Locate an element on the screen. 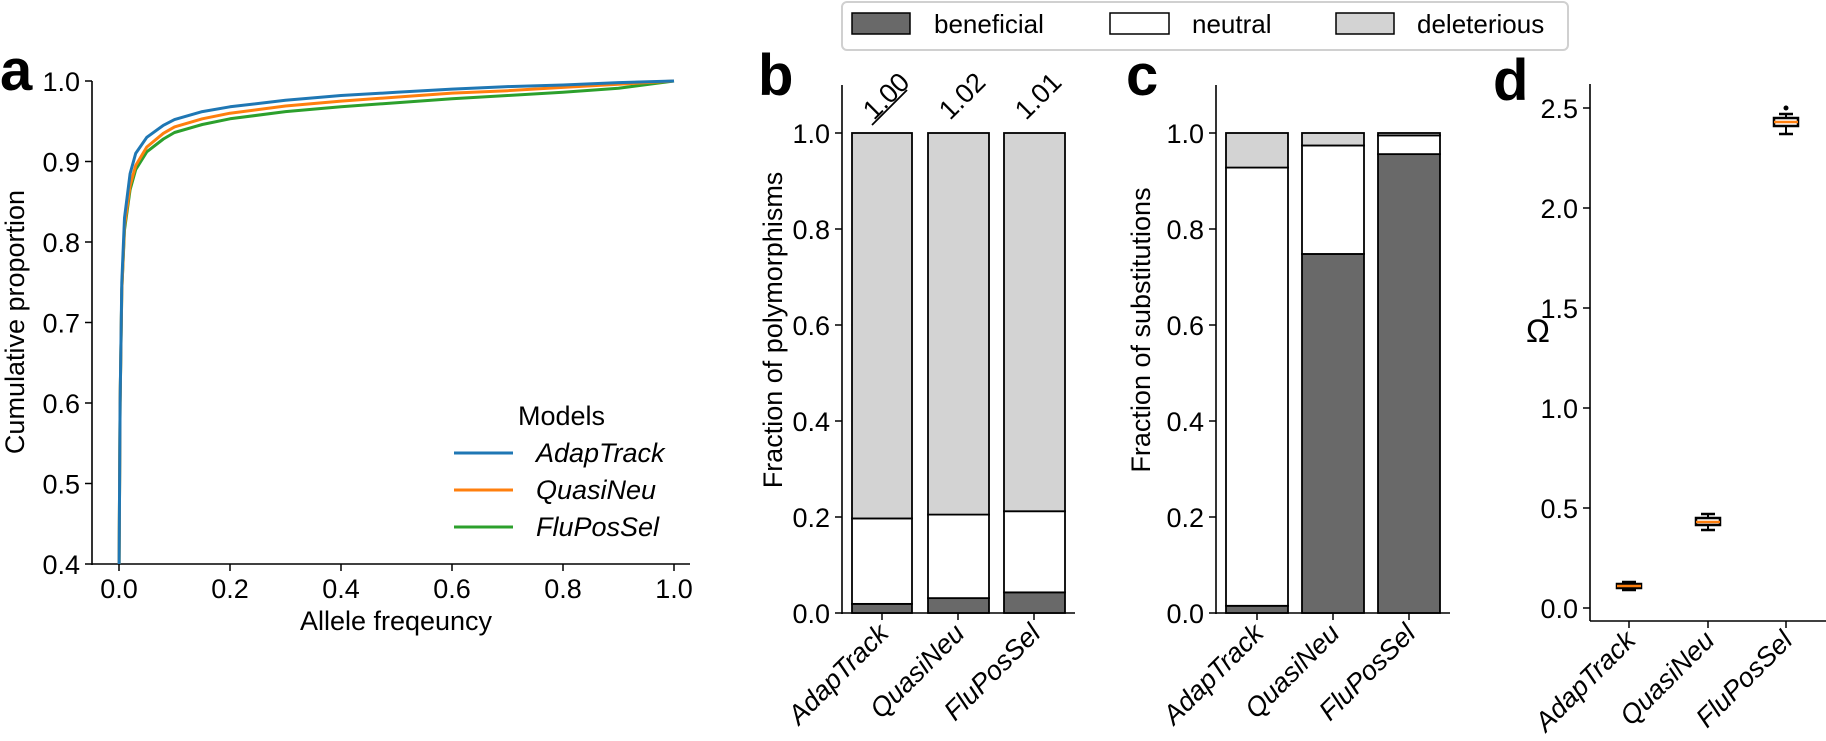 The height and width of the screenshot is (741, 1826). panel-a-ytick-label: 0.4 is located at coordinates (61, 565).